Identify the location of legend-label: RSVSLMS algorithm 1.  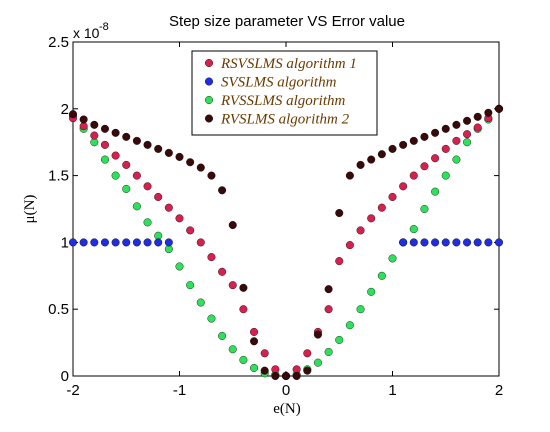
(288, 64).